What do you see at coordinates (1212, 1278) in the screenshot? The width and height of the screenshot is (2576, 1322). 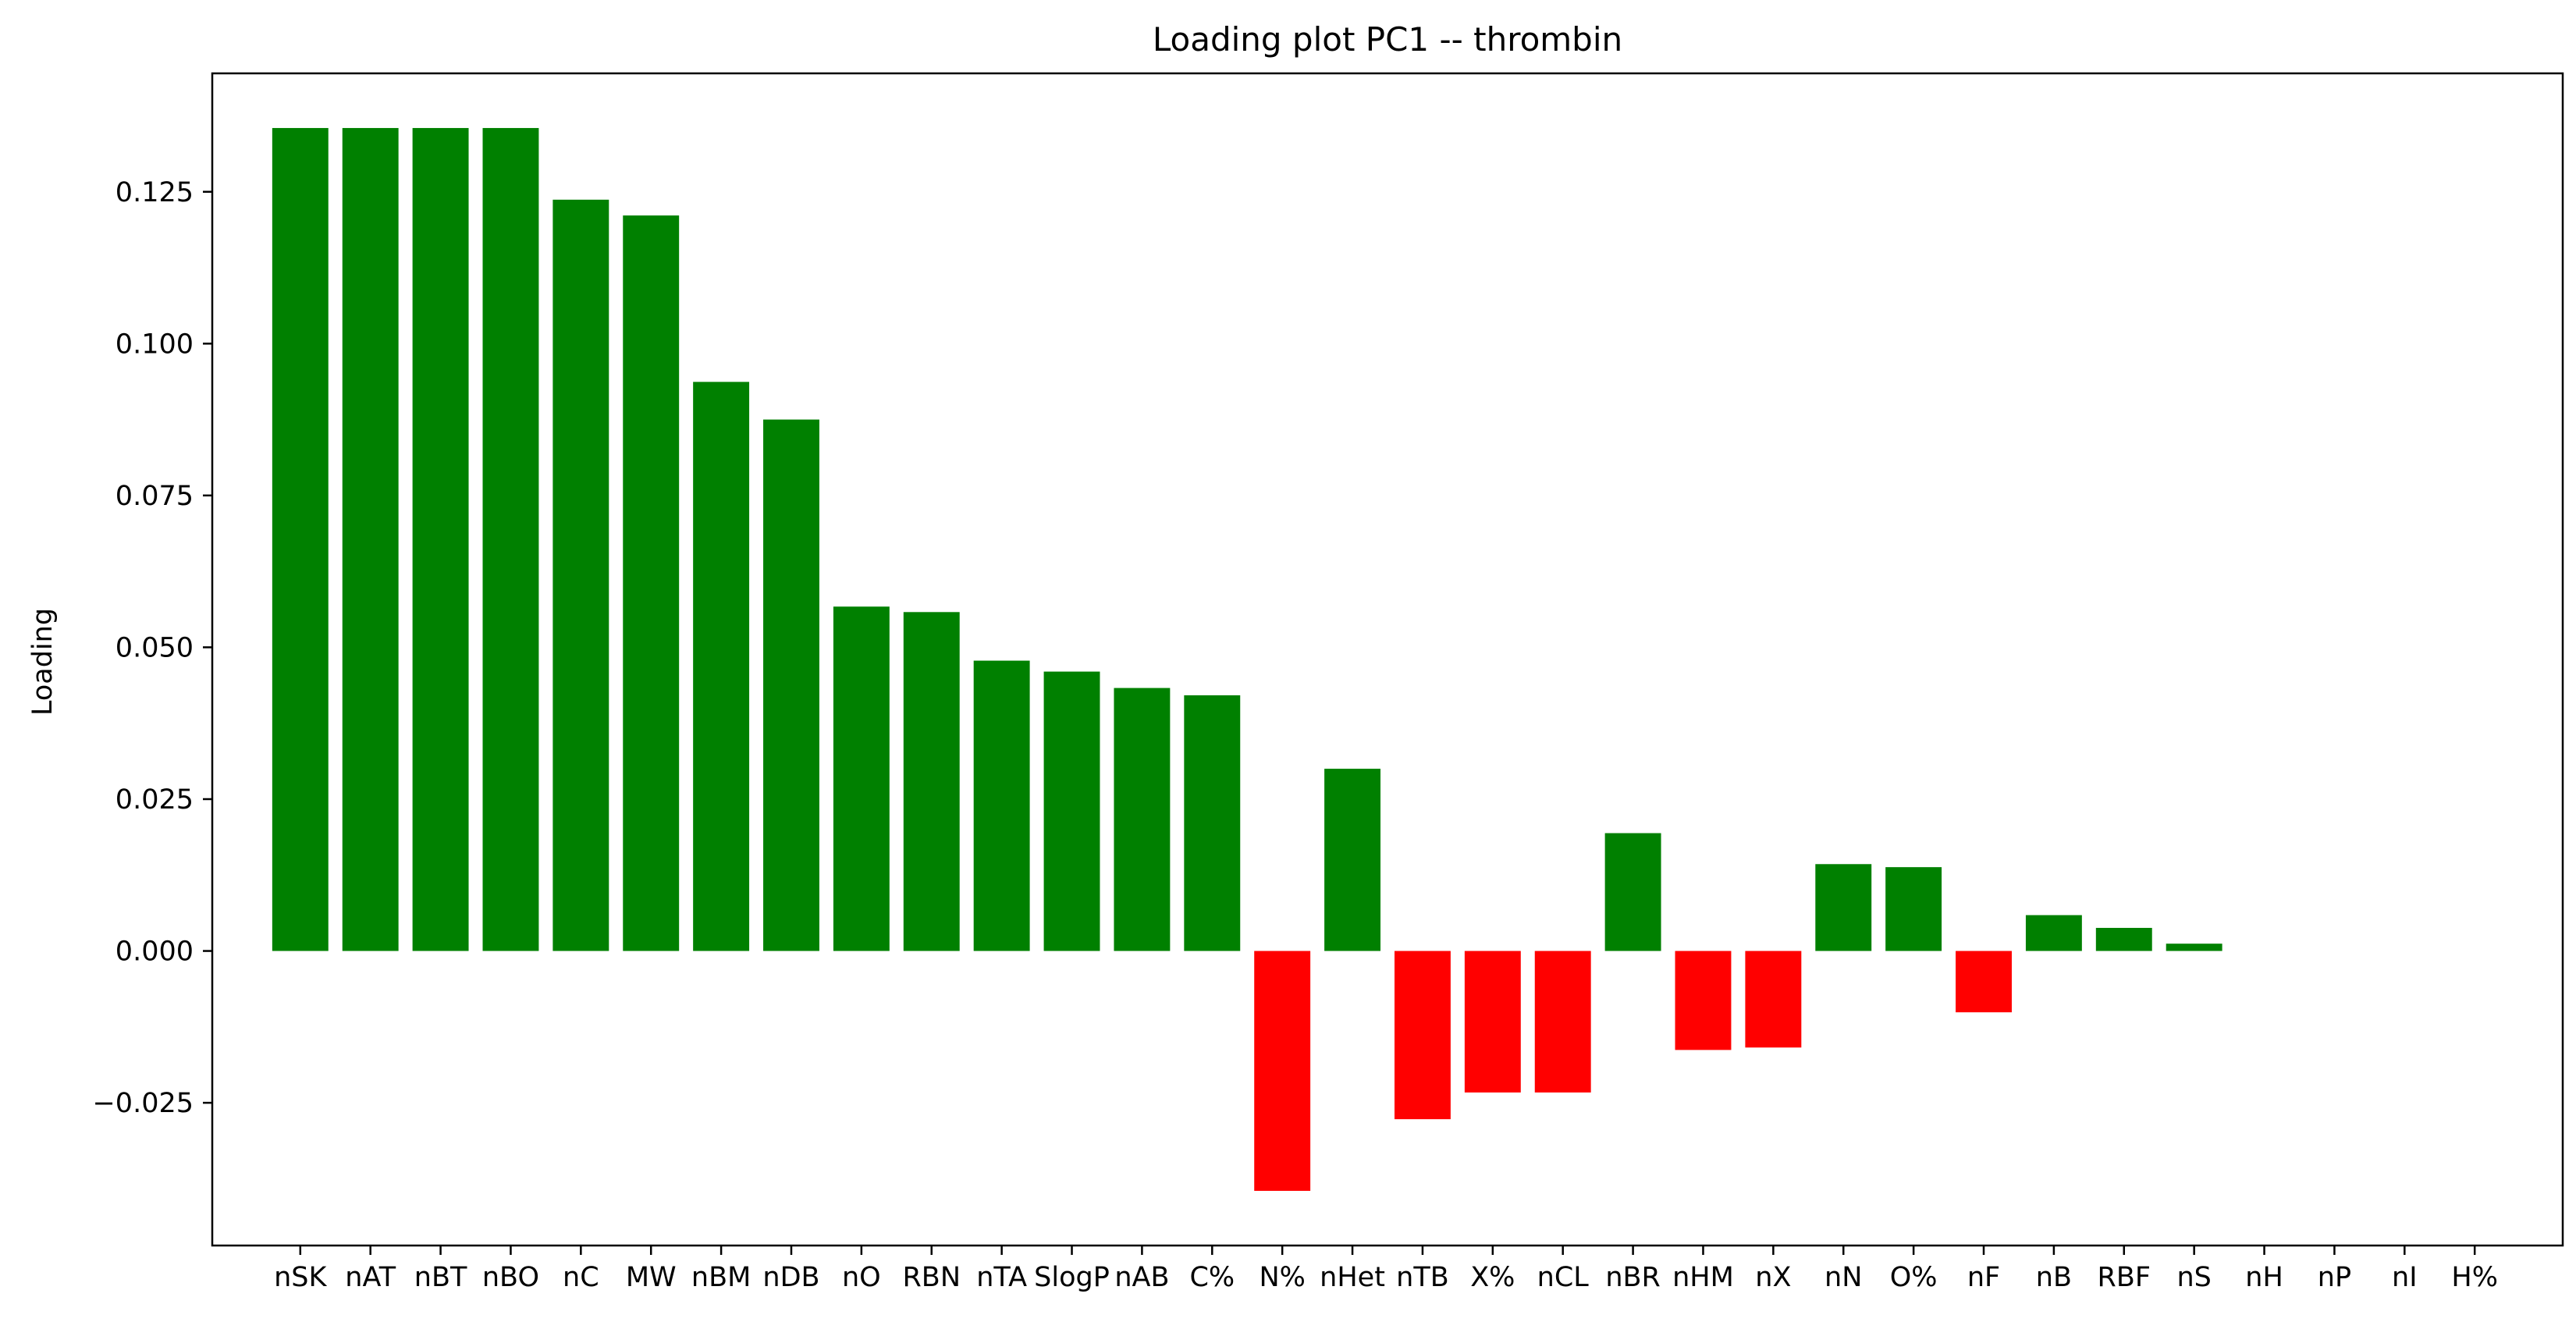 I see `x-tick-label: C%` at bounding box center [1212, 1278].